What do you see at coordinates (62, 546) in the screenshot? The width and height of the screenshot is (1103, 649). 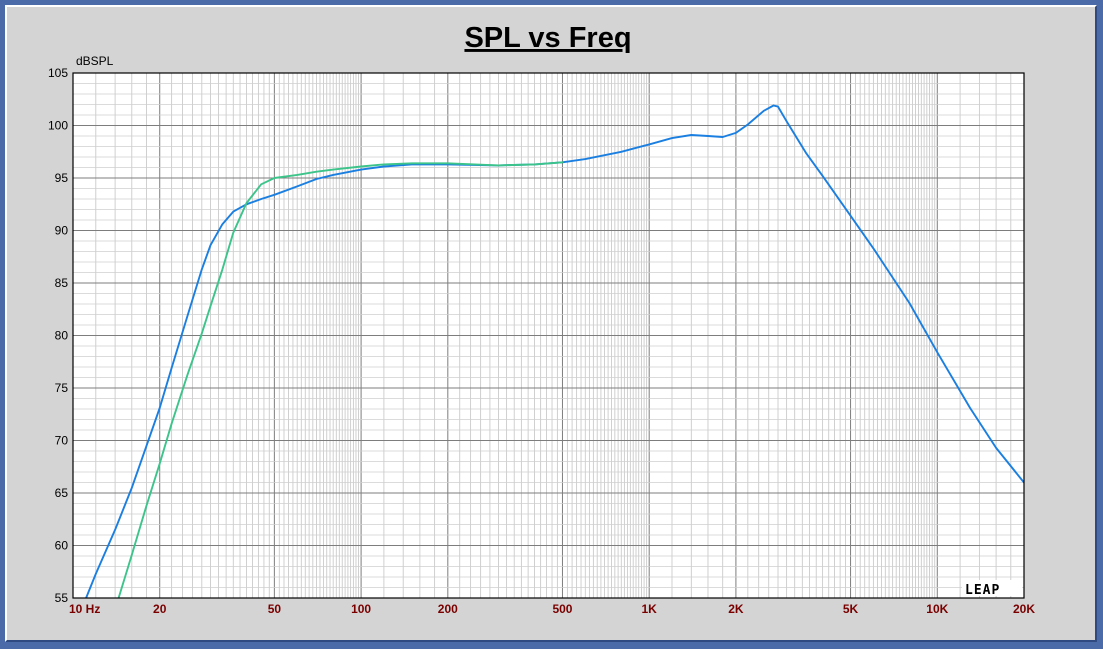 I see `y-tick-label: 60` at bounding box center [62, 546].